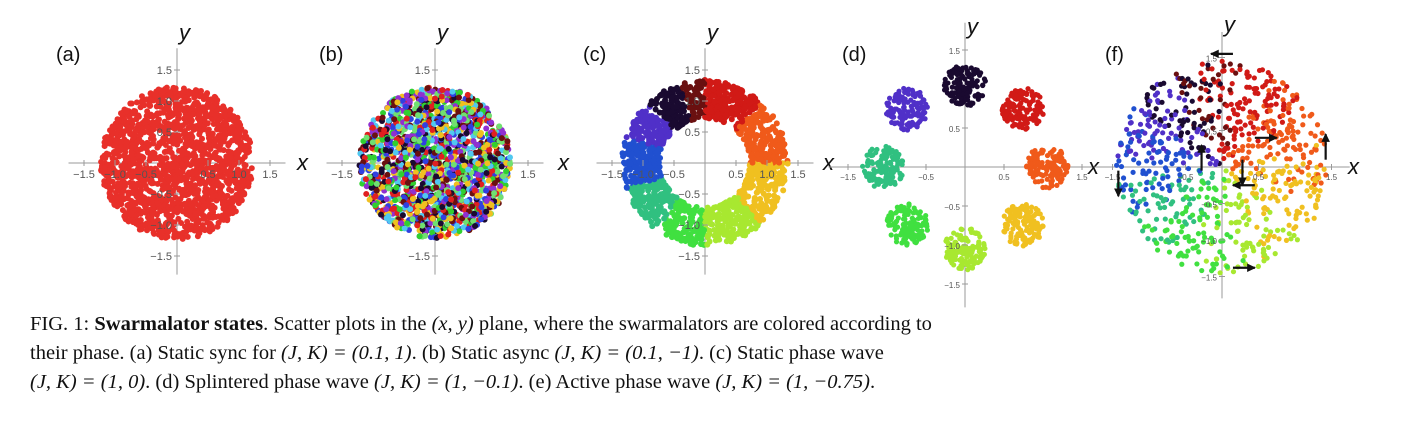 Image resolution: width=1410 pixels, height=440 pixels. I want to click on x-tick-label: −1.5, so click(342, 175).